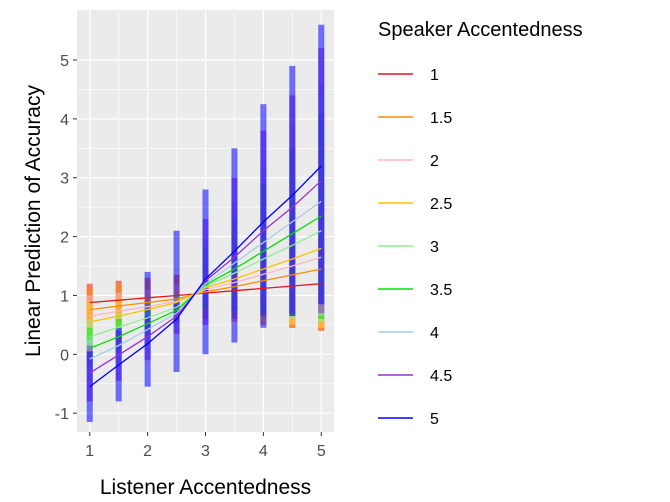 The height and width of the screenshot is (502, 670). I want to click on legend-label: 2, so click(434, 161).